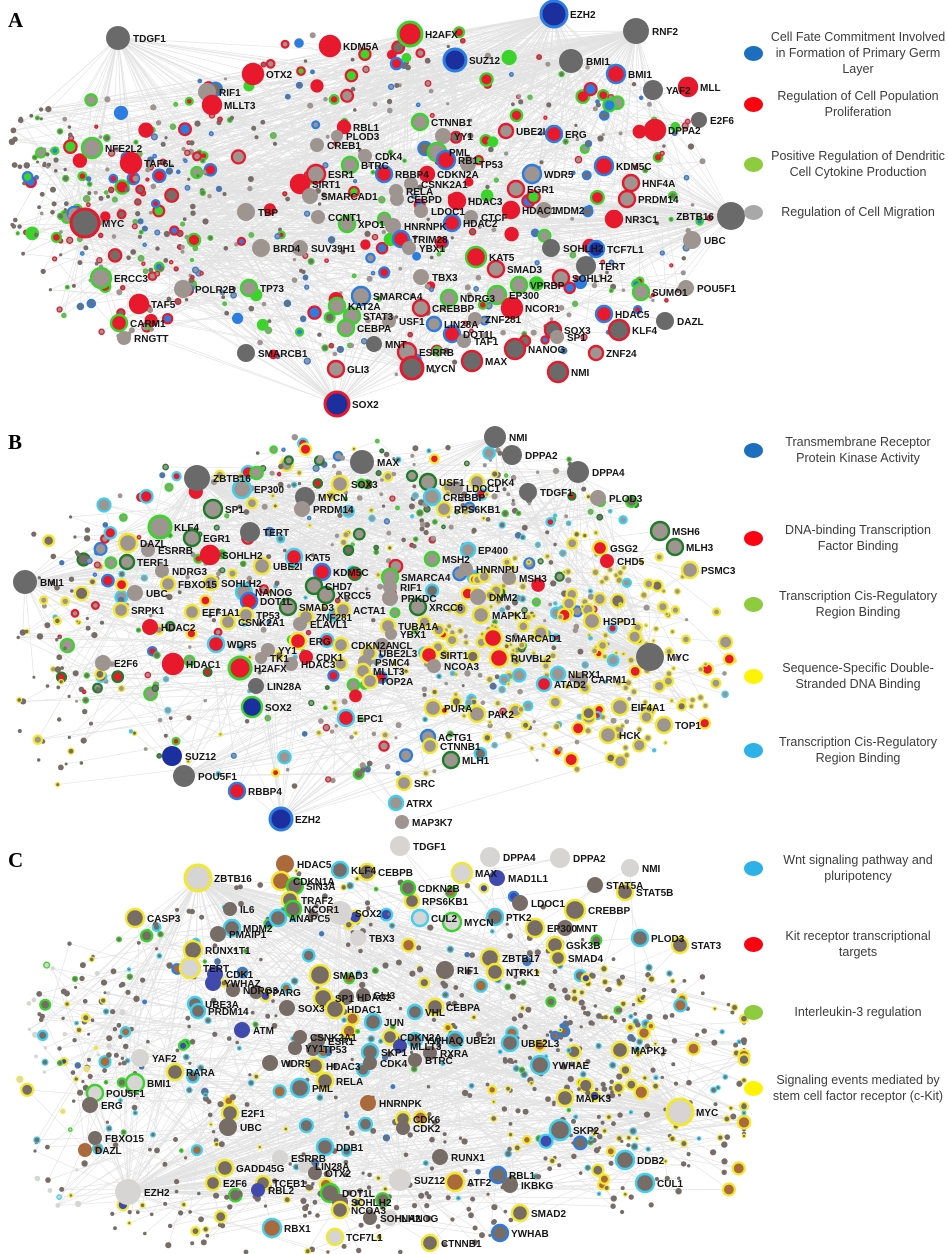  What do you see at coordinates (429, 847) in the screenshot?
I see `node-label: TDGF1` at bounding box center [429, 847].